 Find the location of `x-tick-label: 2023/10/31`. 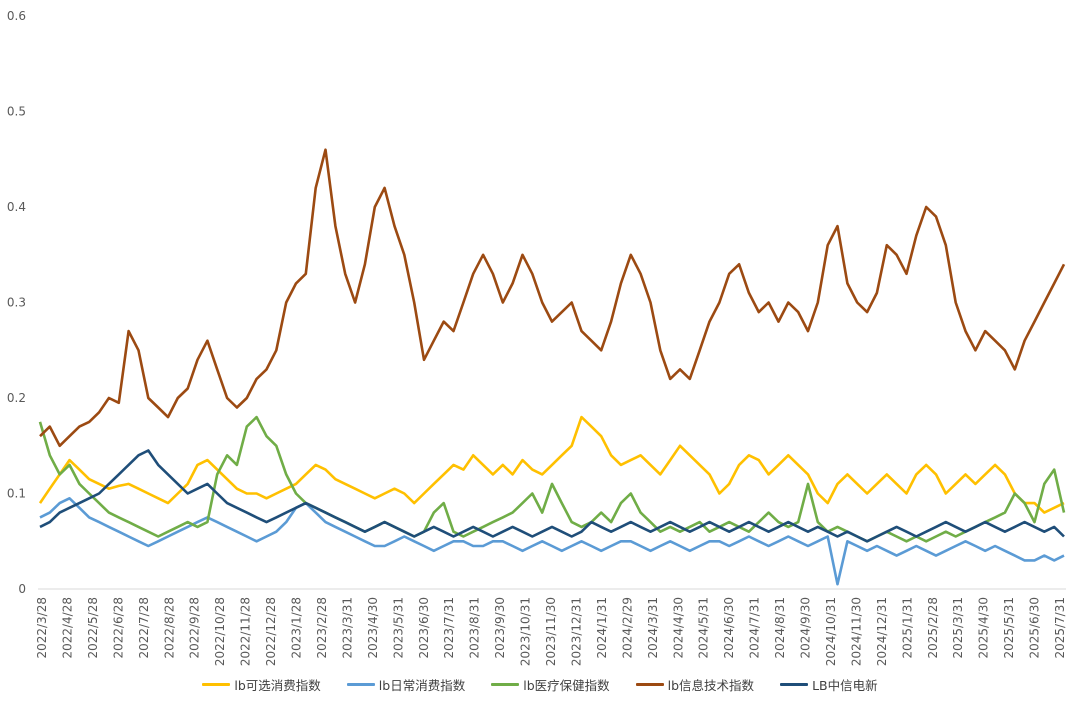

x-tick-label: 2023/10/31 is located at coordinates (526, 631).